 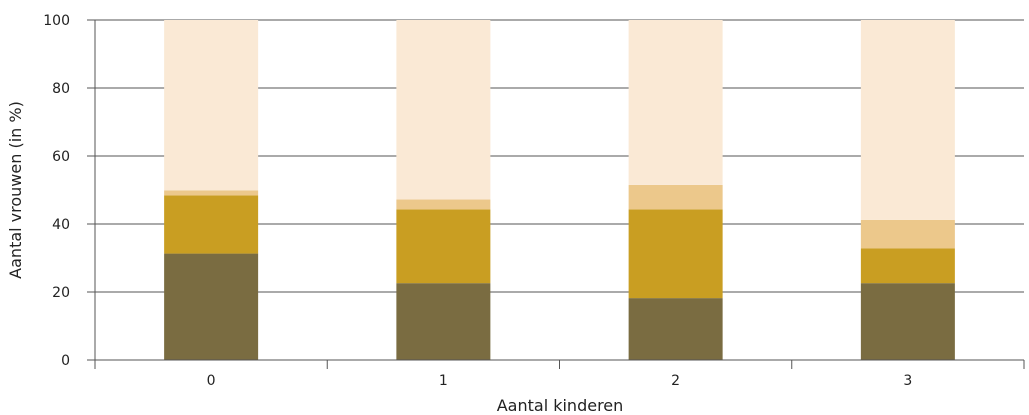 I want to click on x-tick-label-2: 2, so click(x=675, y=381).